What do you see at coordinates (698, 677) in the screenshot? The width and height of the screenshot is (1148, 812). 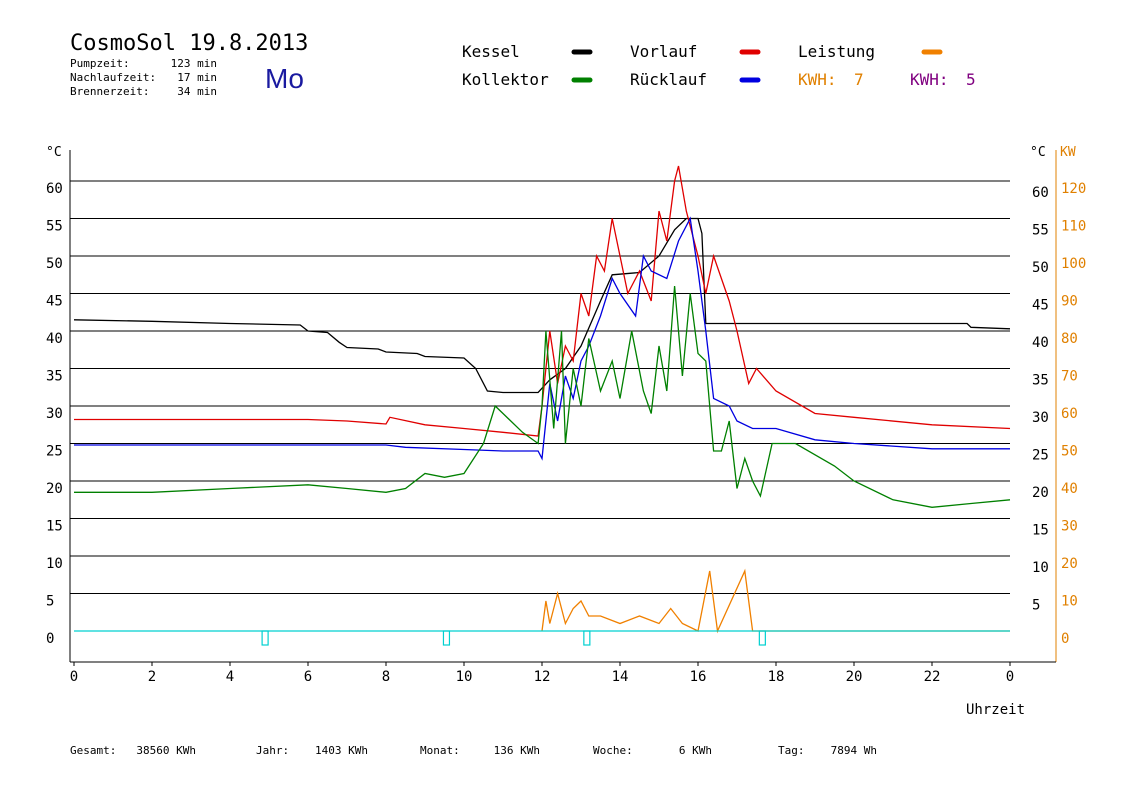 I see `x-tick-label: 16` at bounding box center [698, 677].